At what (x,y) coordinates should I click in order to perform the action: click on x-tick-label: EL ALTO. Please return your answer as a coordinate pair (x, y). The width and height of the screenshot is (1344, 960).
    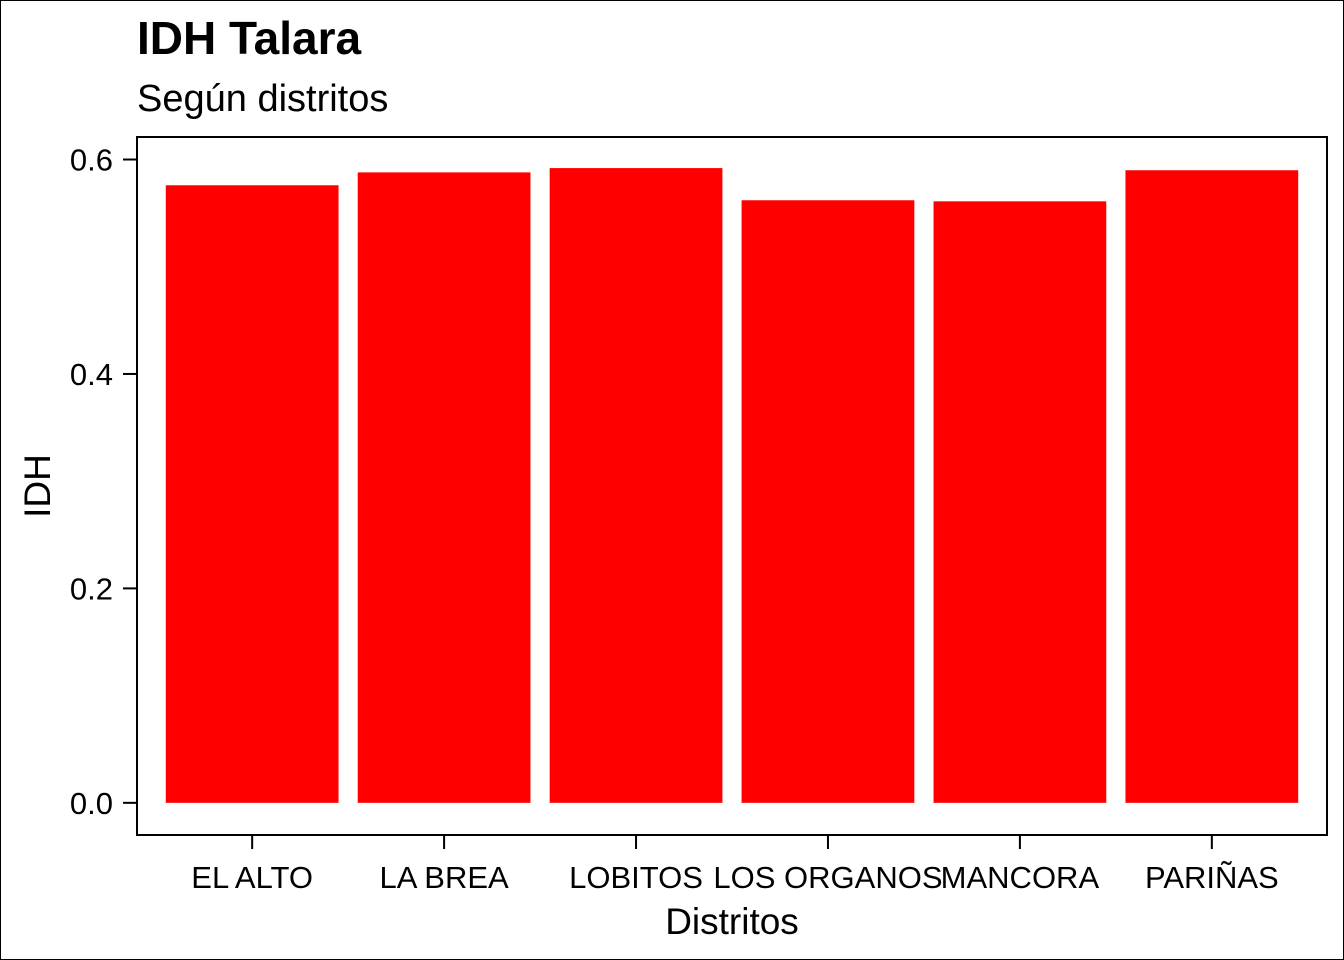
    Looking at the image, I should click on (252, 877).